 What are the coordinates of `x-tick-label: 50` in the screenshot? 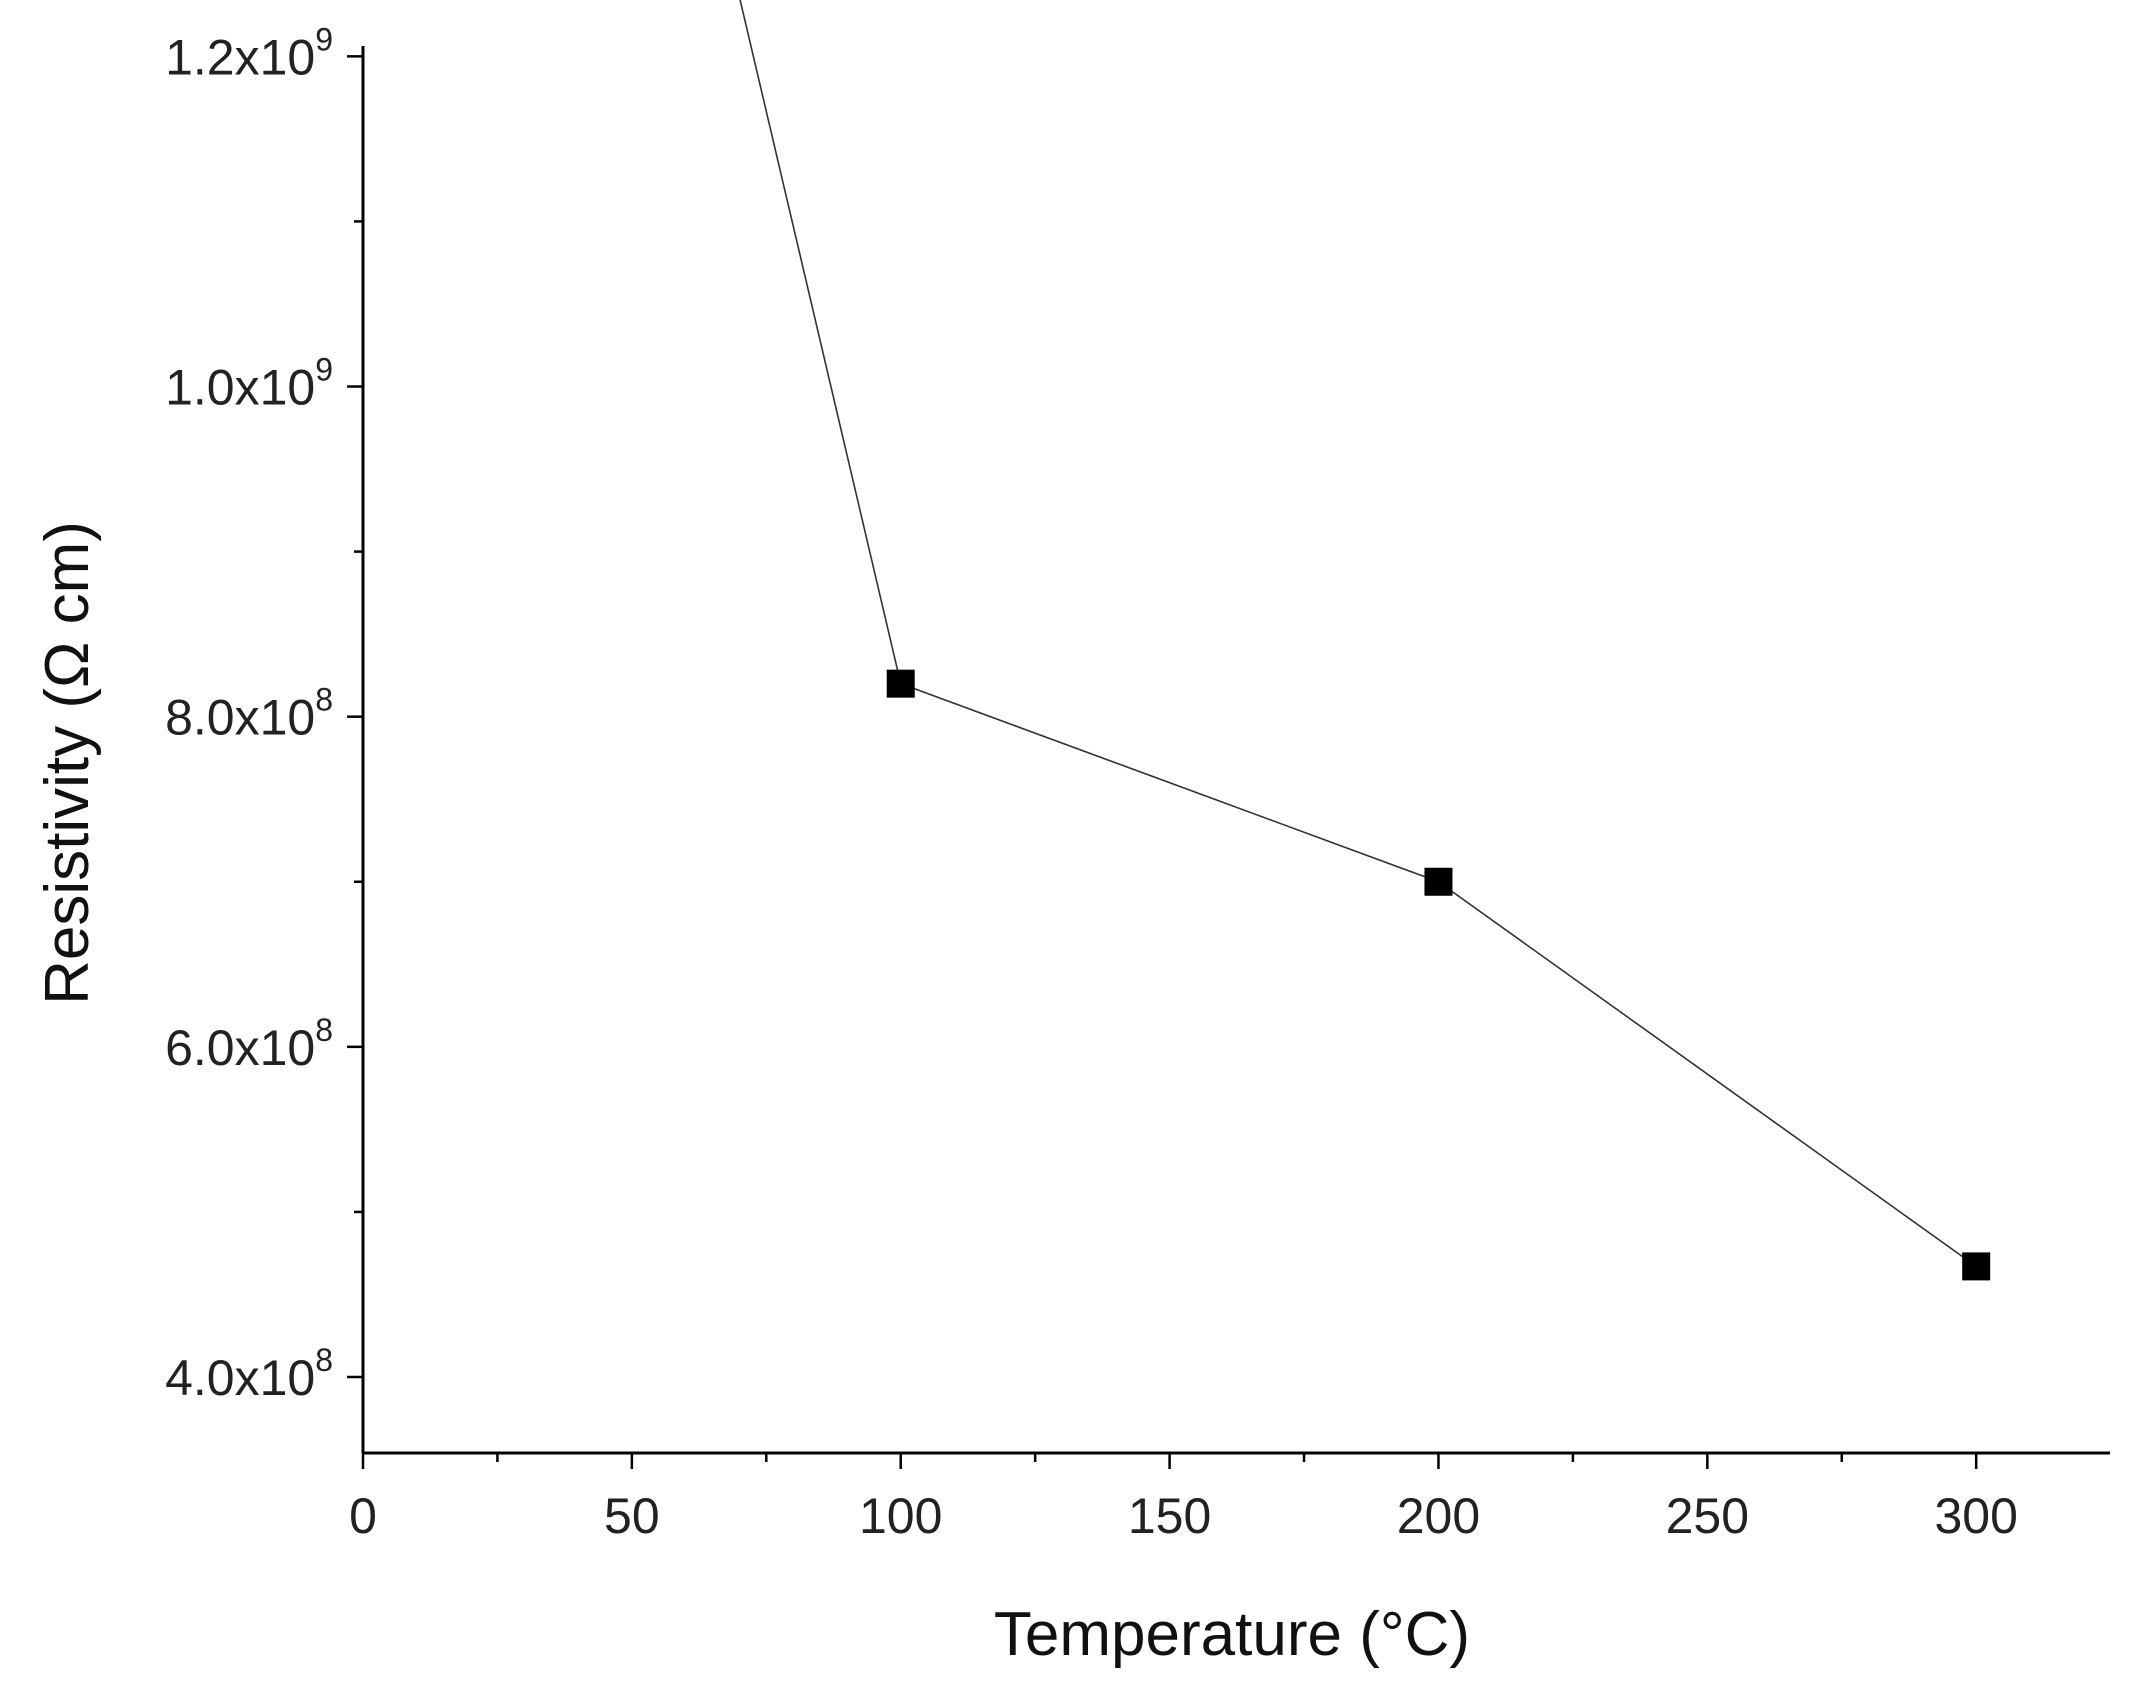 It's located at (632, 1516).